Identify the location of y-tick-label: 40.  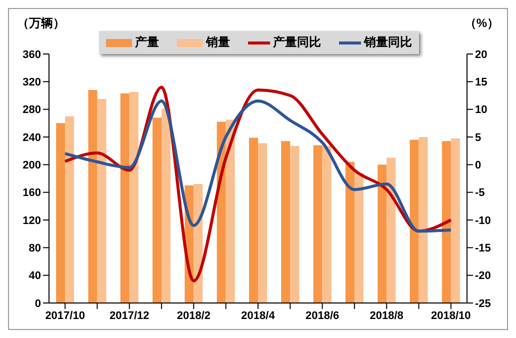
(34, 276).